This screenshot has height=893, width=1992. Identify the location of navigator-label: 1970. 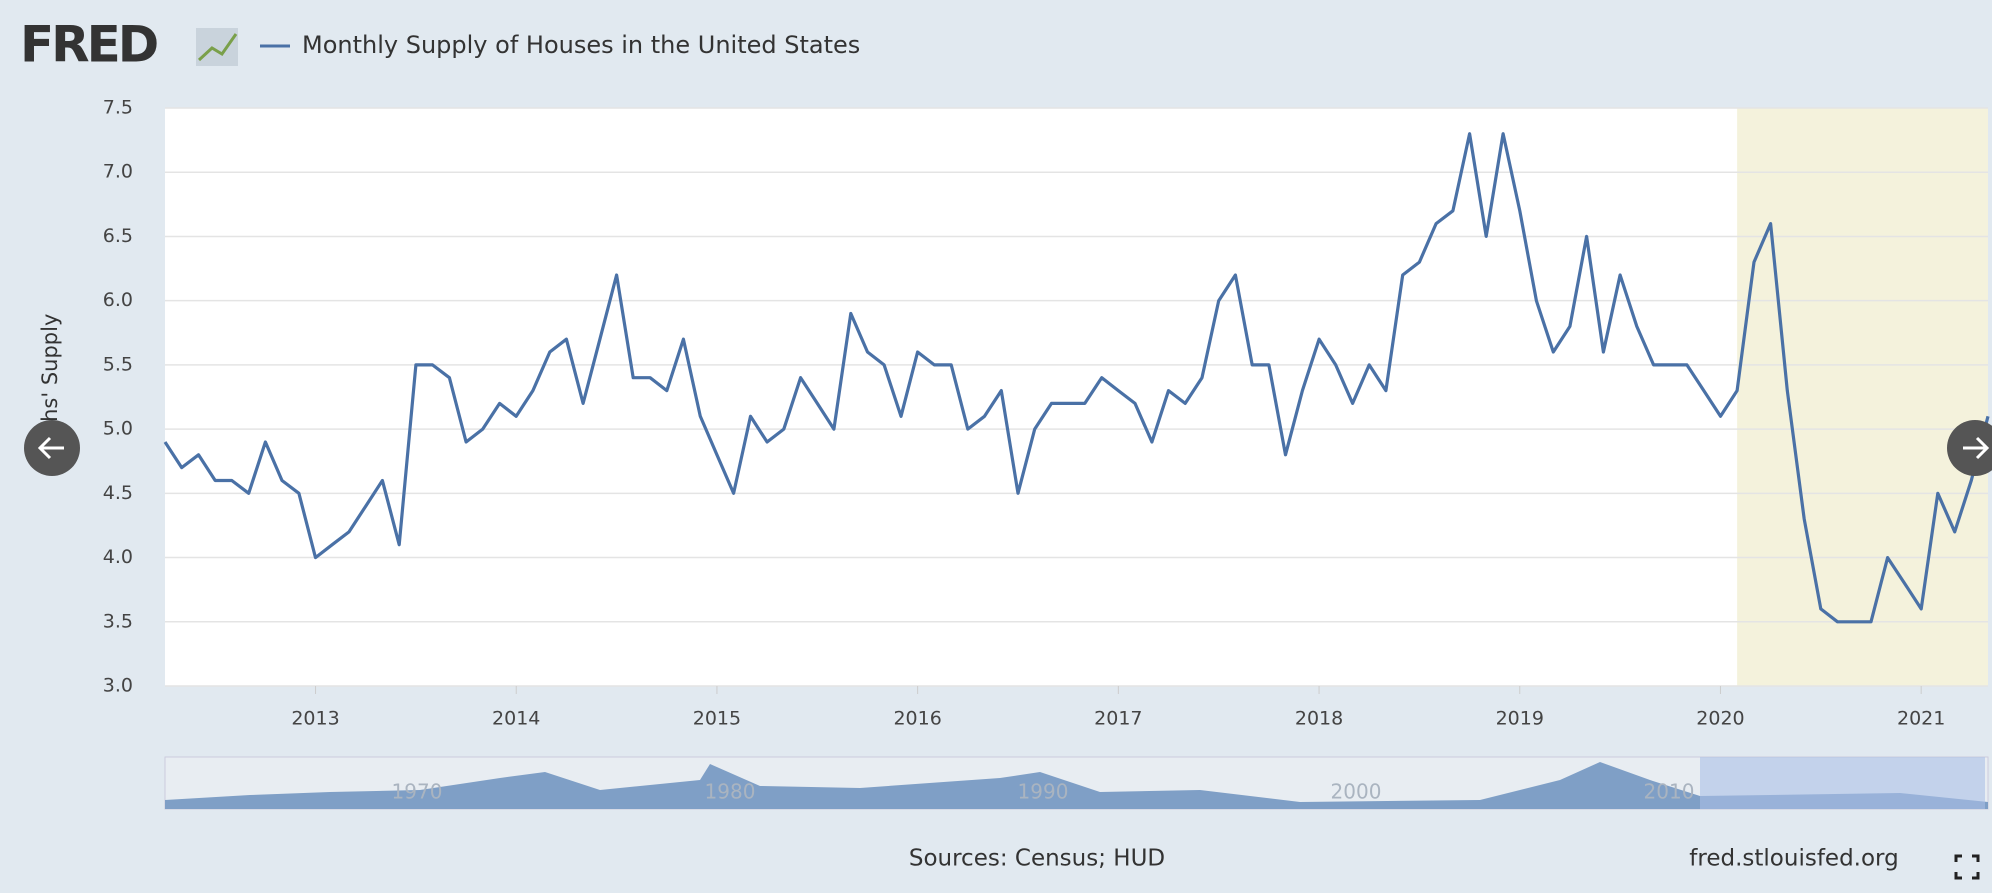
(417, 792).